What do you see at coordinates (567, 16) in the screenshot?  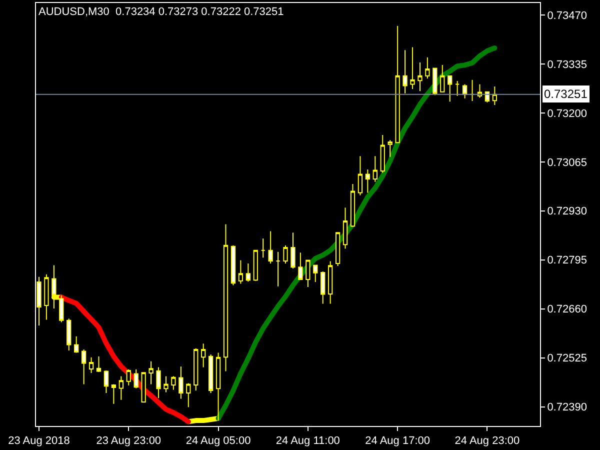 I see `y-tick-label: 0.73470` at bounding box center [567, 16].